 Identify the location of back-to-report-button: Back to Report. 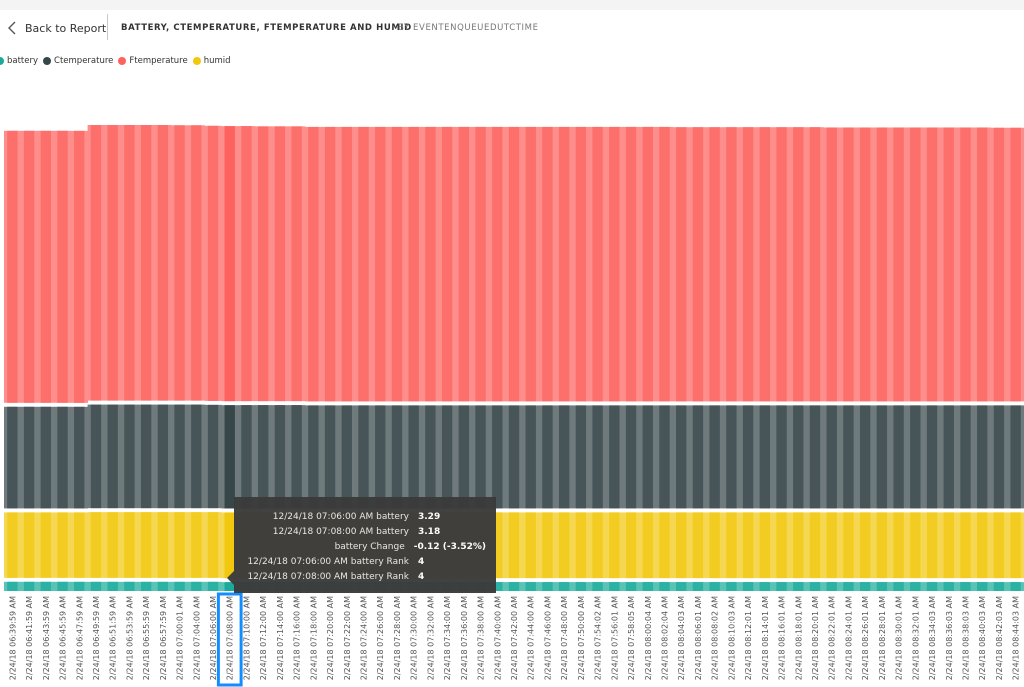
(55, 28).